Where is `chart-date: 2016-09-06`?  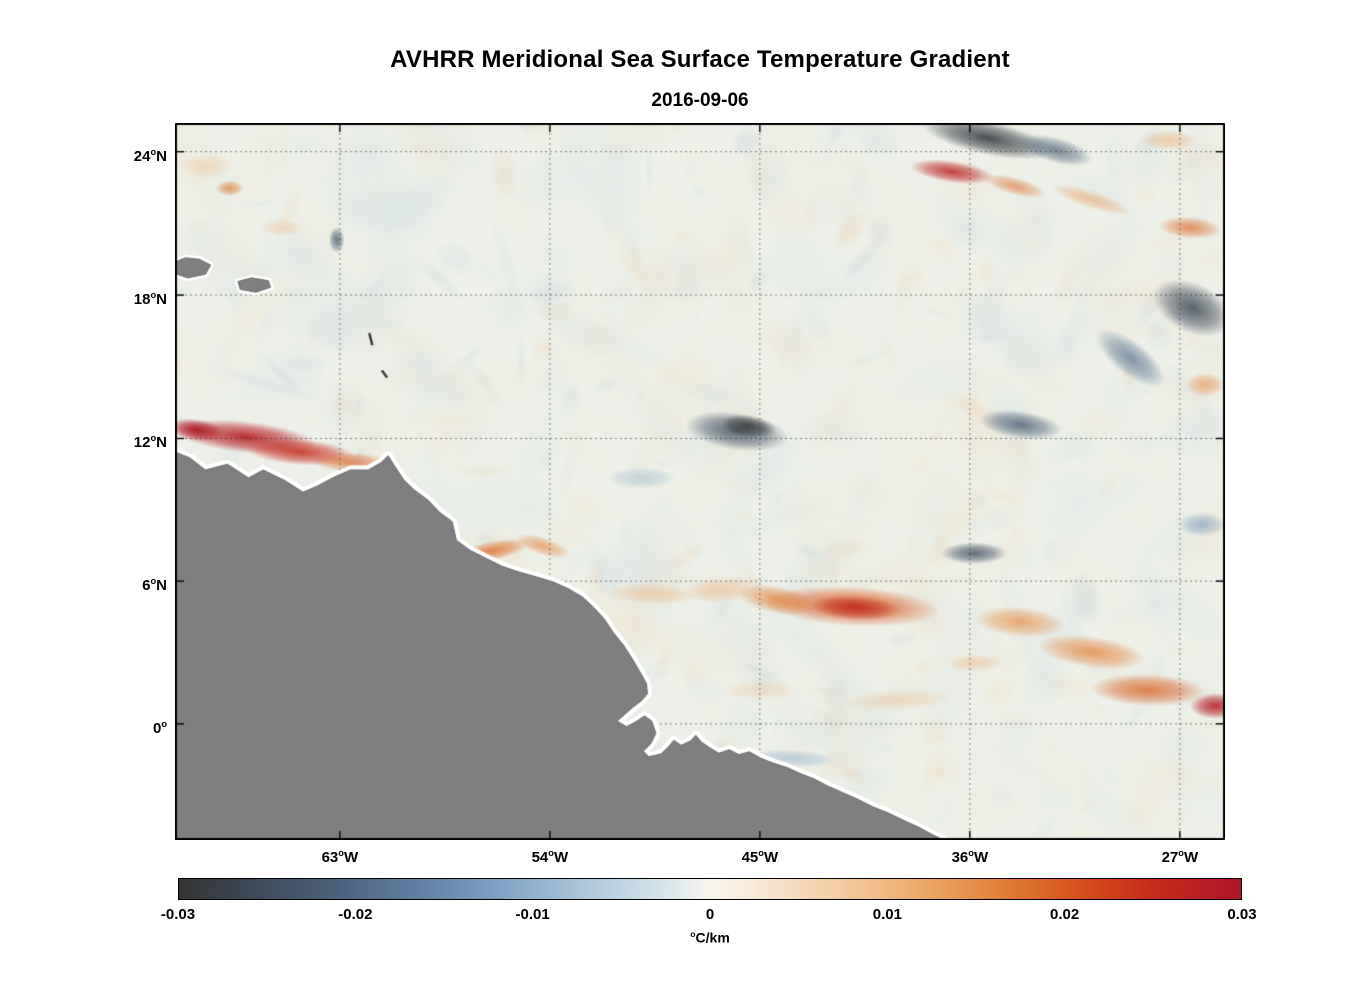 chart-date: 2016-09-06 is located at coordinates (700, 100).